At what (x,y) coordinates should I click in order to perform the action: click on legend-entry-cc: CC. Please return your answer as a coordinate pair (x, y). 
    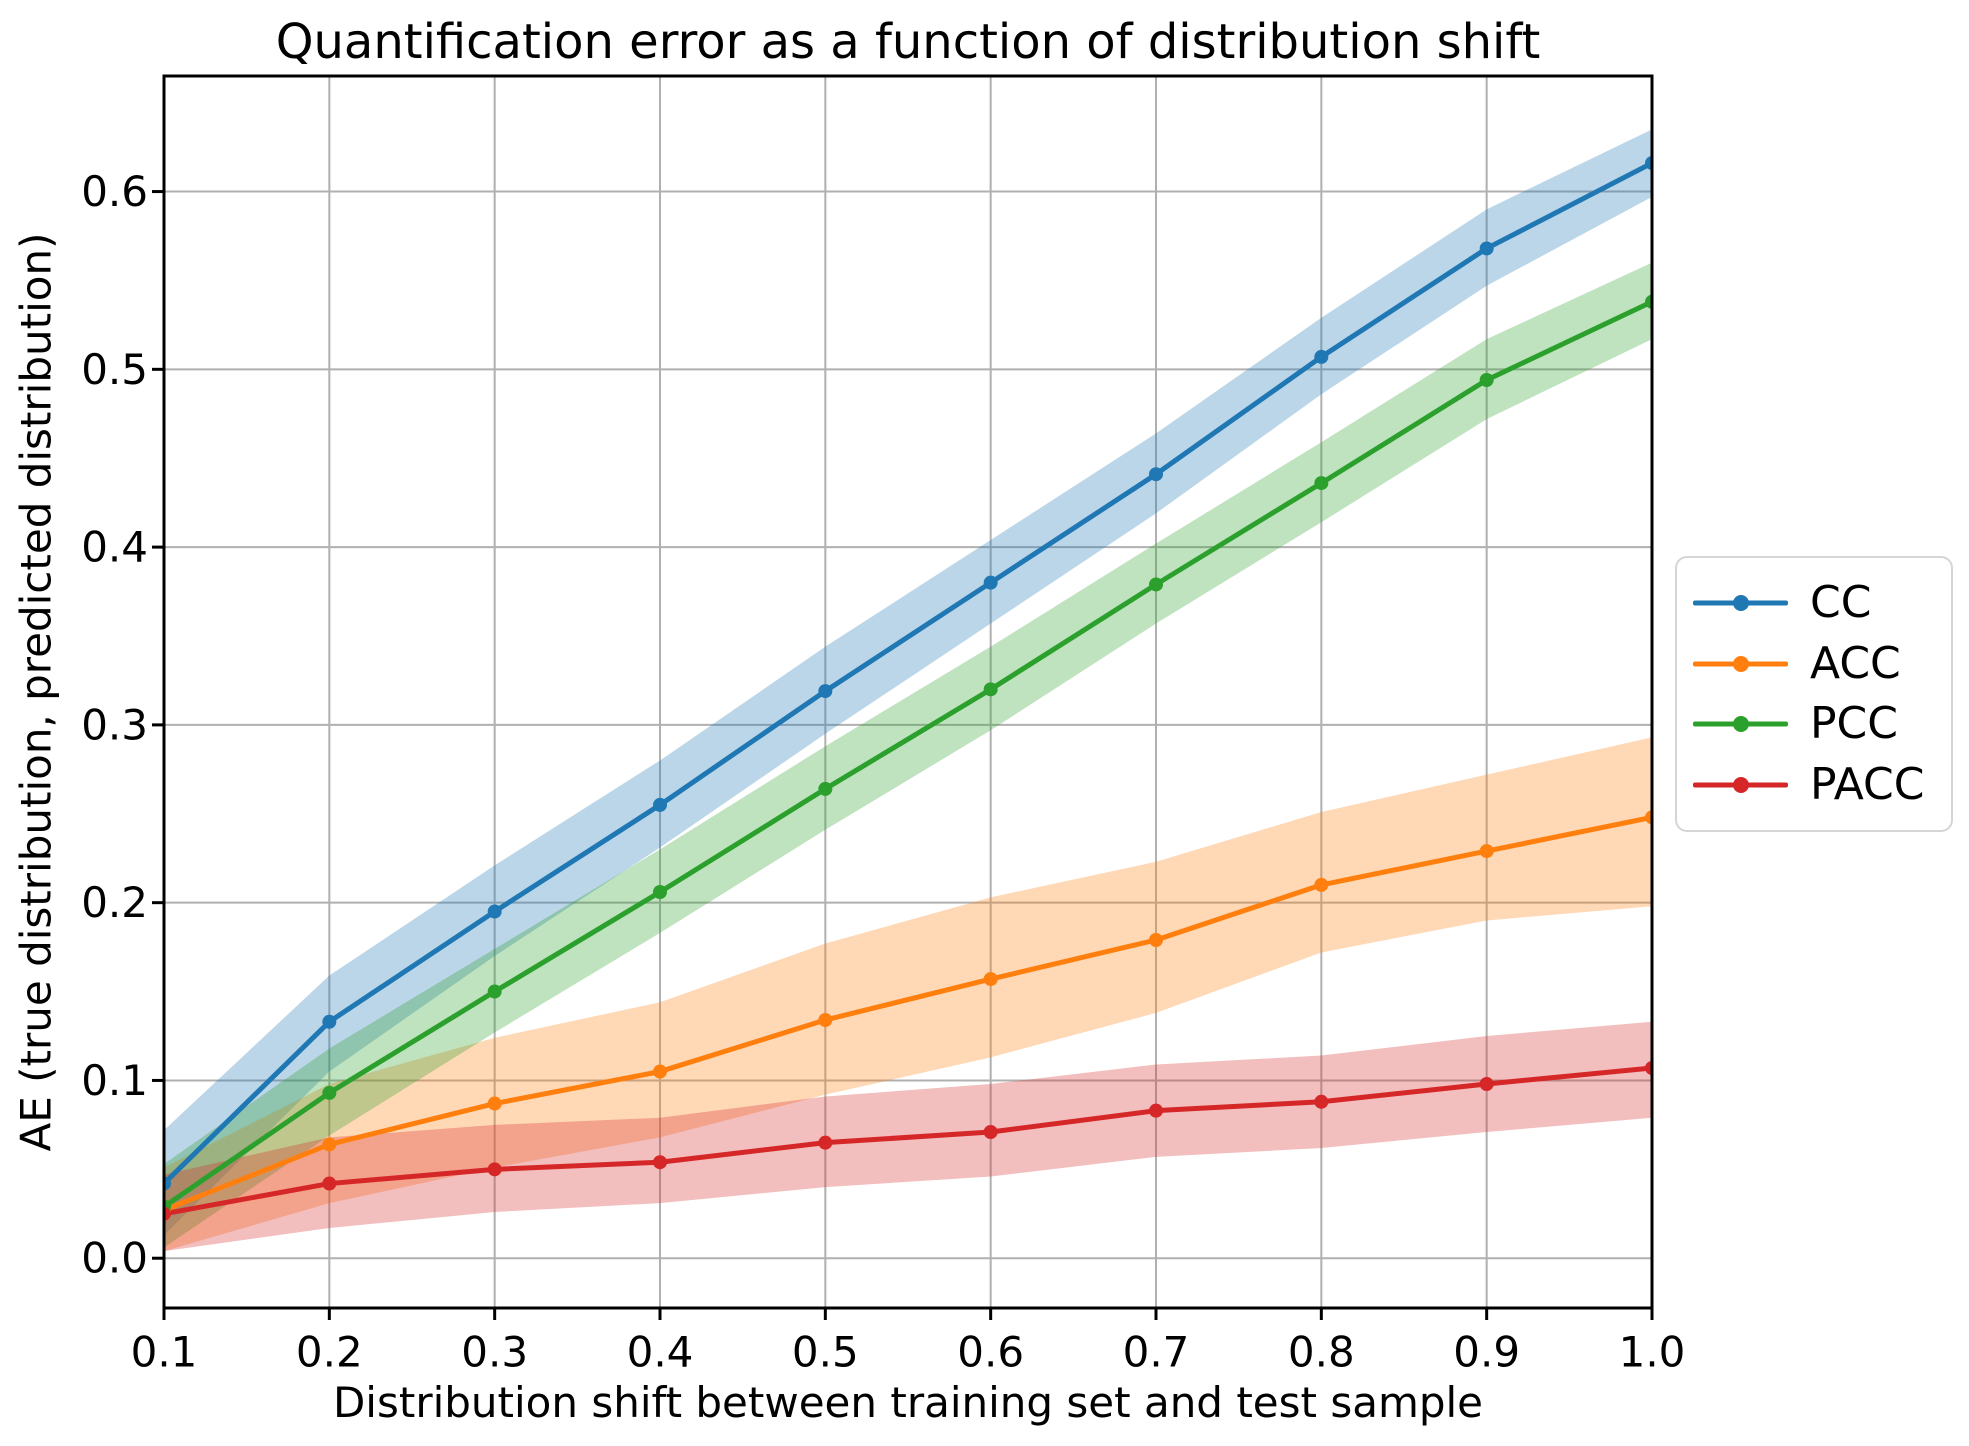
    Looking at the image, I should click on (1822, 602).